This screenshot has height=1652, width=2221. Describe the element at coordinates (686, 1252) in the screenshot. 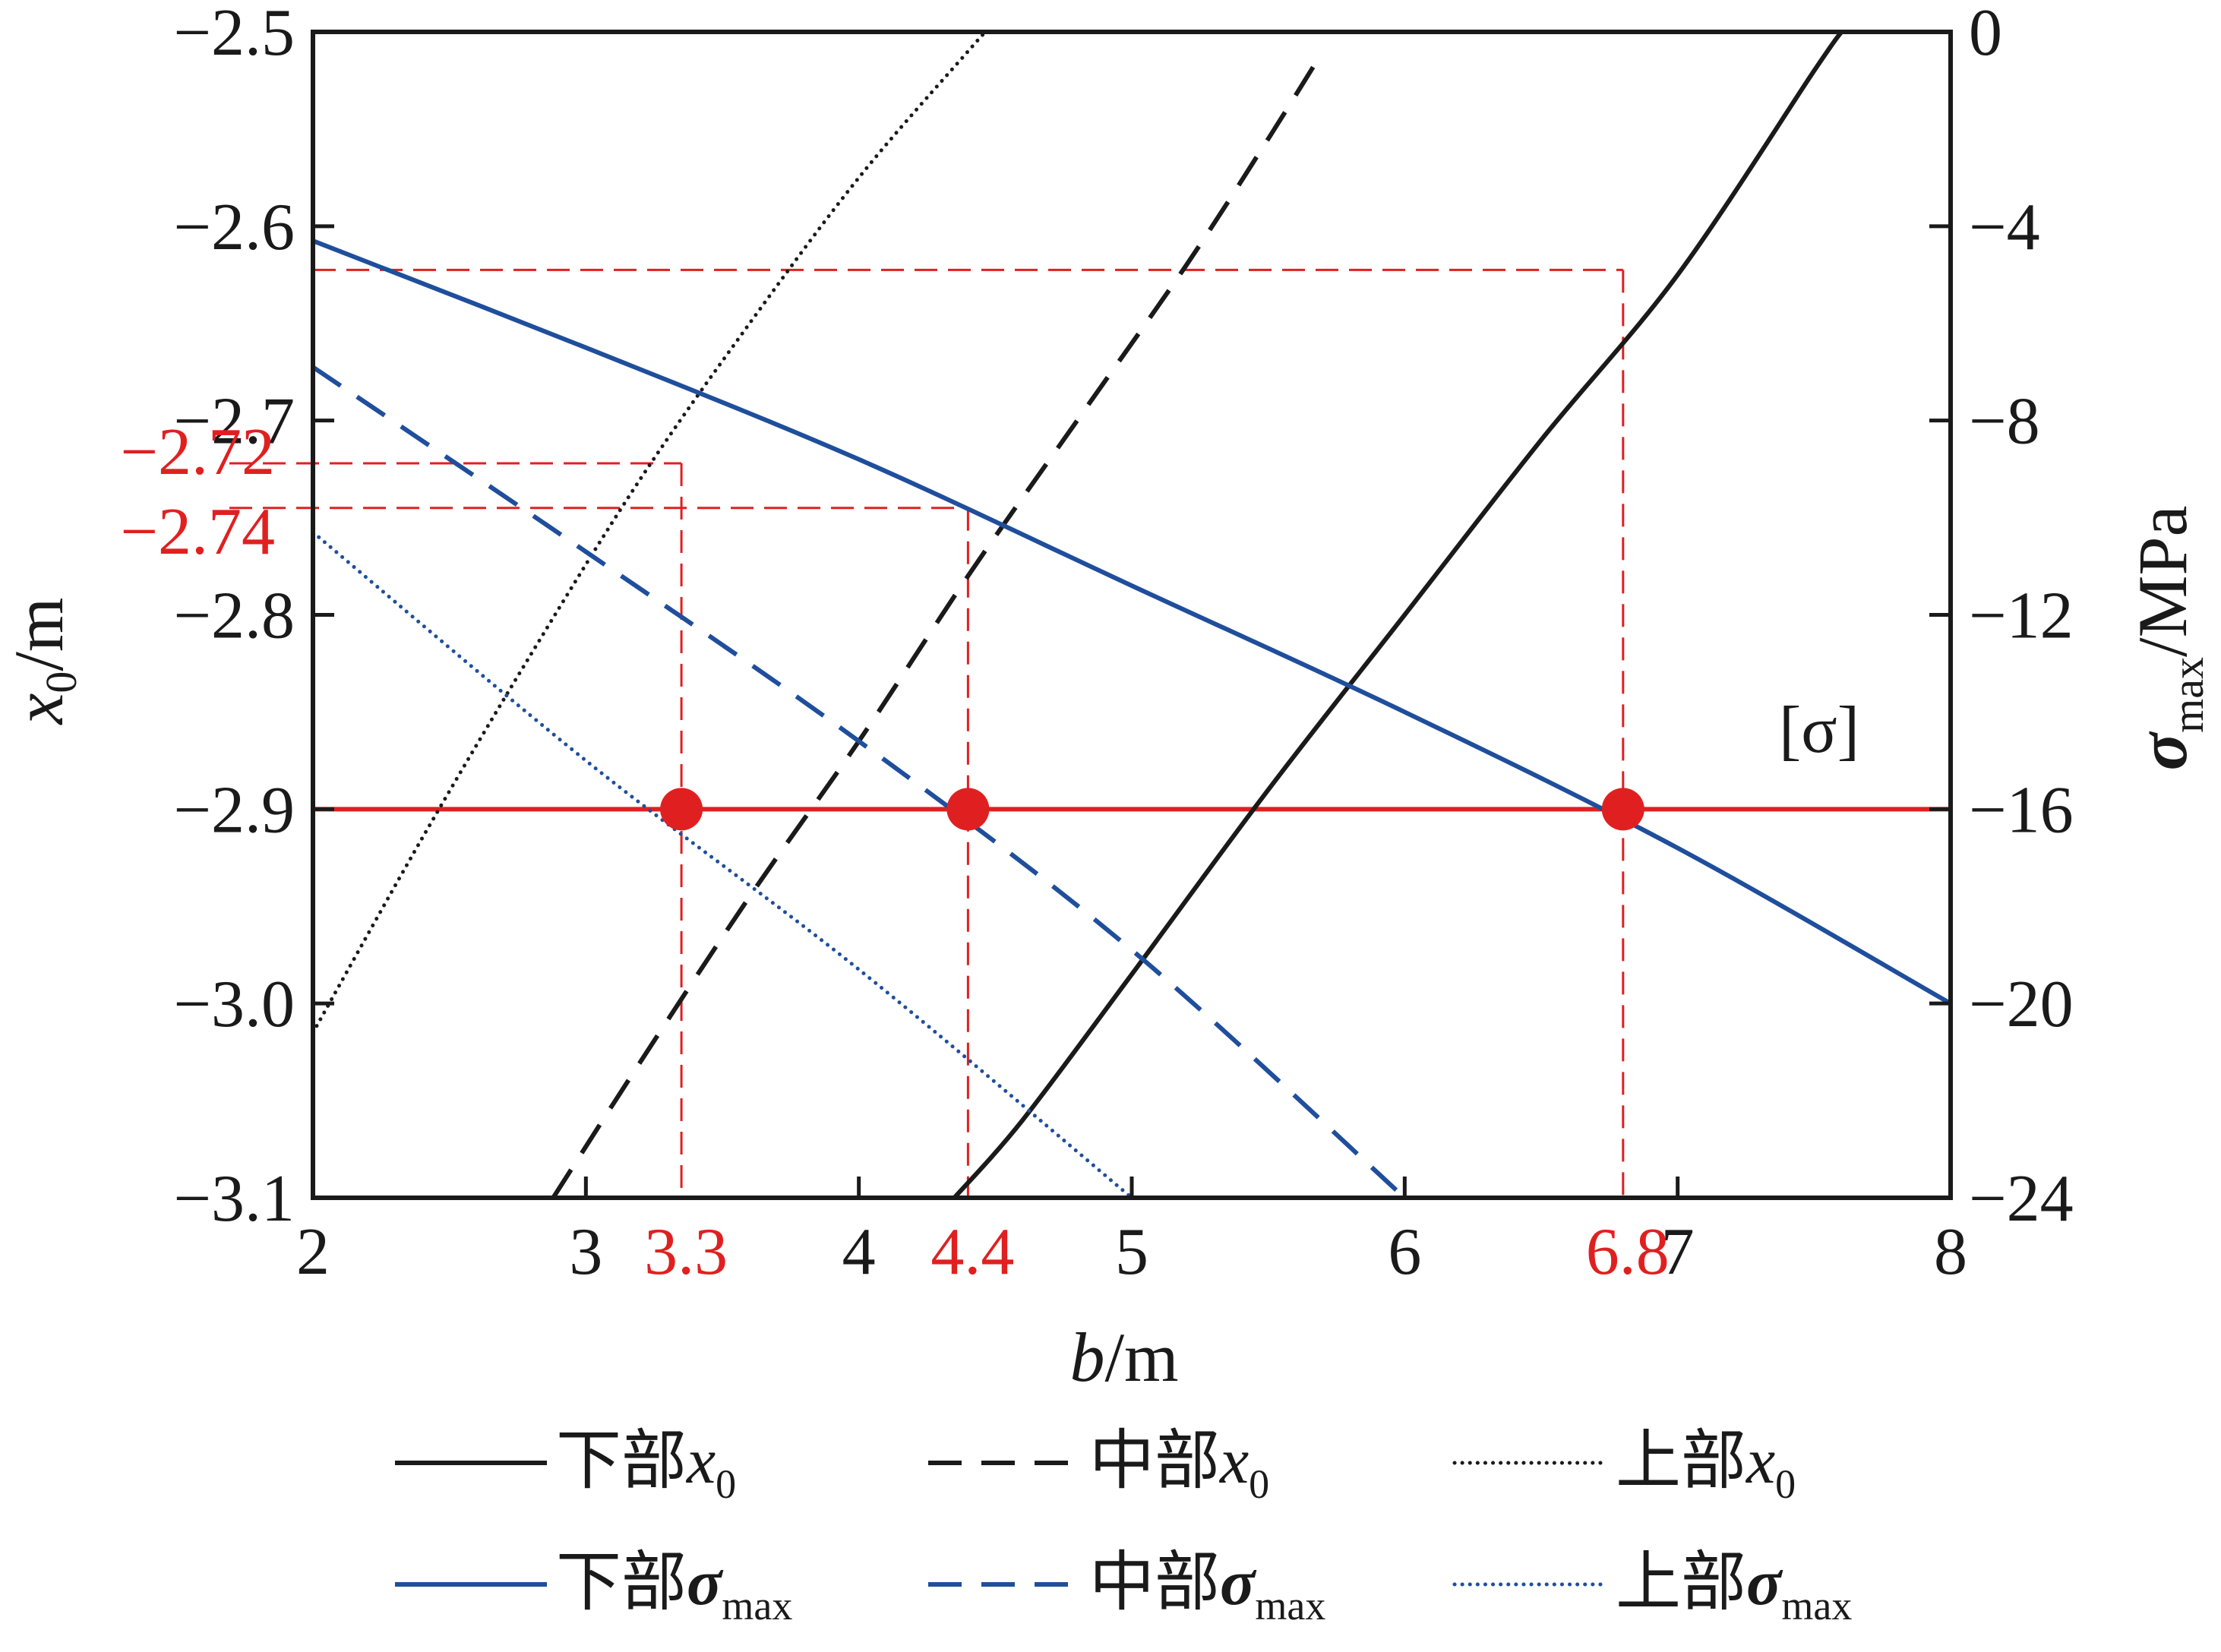

I see `x-highlight-label: 3.3` at that location.